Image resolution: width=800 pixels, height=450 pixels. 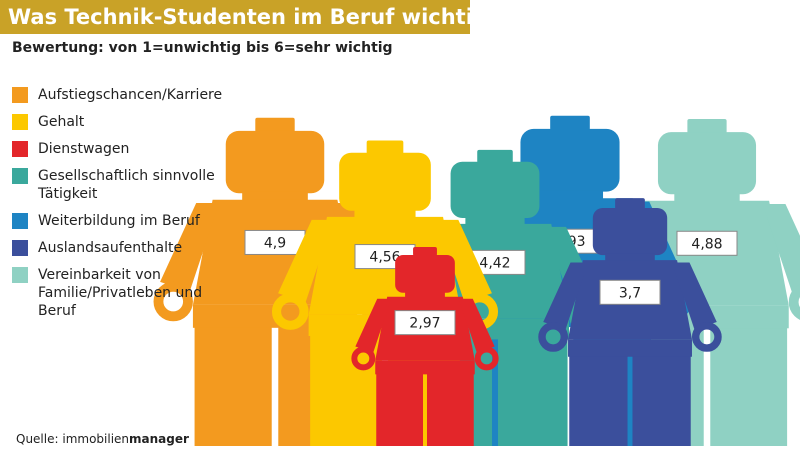 I want to click on value-label: 4,56, so click(x=384, y=258).